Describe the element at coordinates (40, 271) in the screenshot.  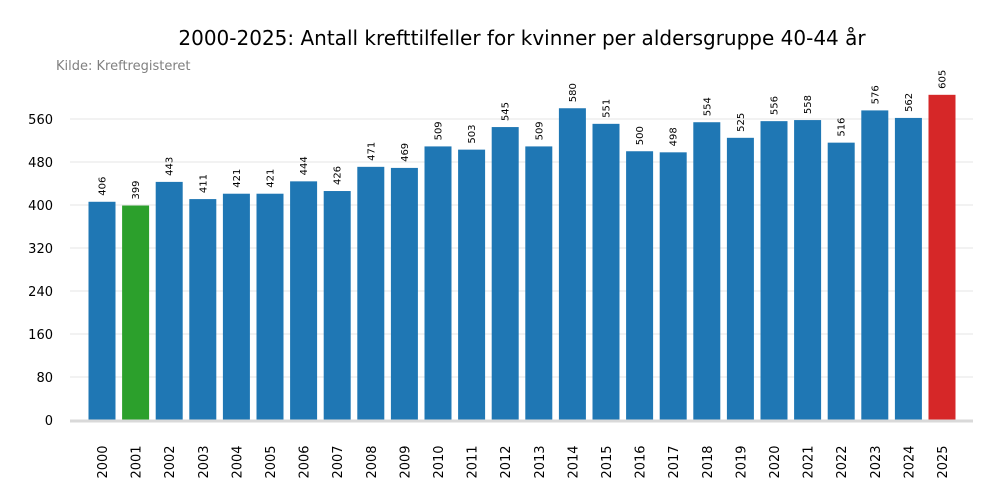
I see `y-axis-ticks: 0 80 160 240 320 400 480 560` at that location.